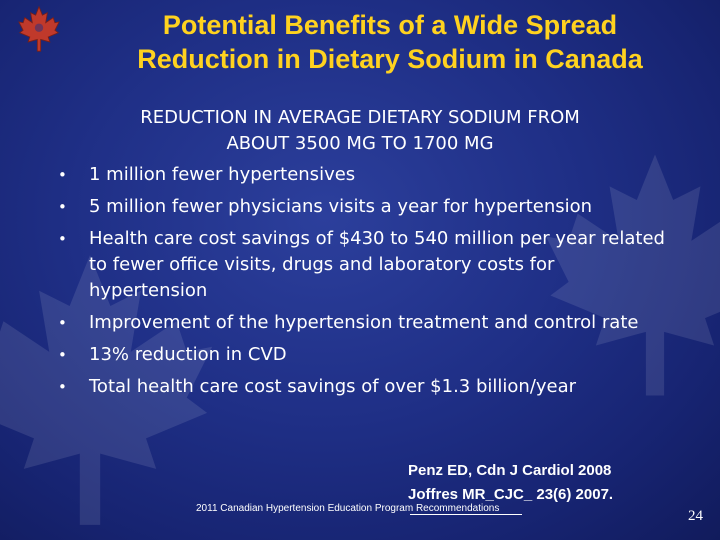  Describe the element at coordinates (360, 117) in the screenshot. I see `subheading-line-1: REDUCTION IN AVERAGE DIETARY SODIUM FROM` at that location.